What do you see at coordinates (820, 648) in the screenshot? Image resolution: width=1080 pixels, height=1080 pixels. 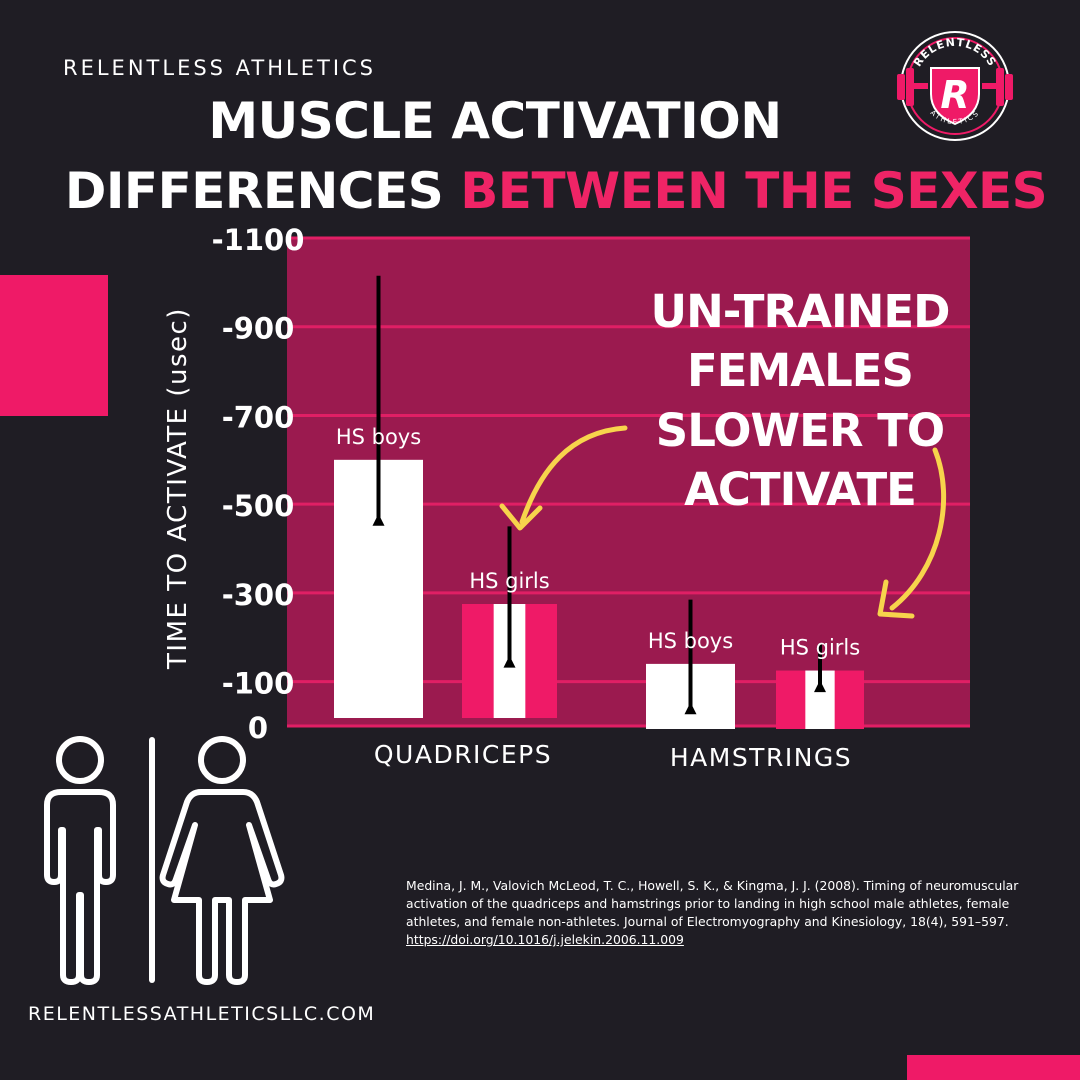 I see `bar-hamstrings-girls-label: HS girls` at bounding box center [820, 648].